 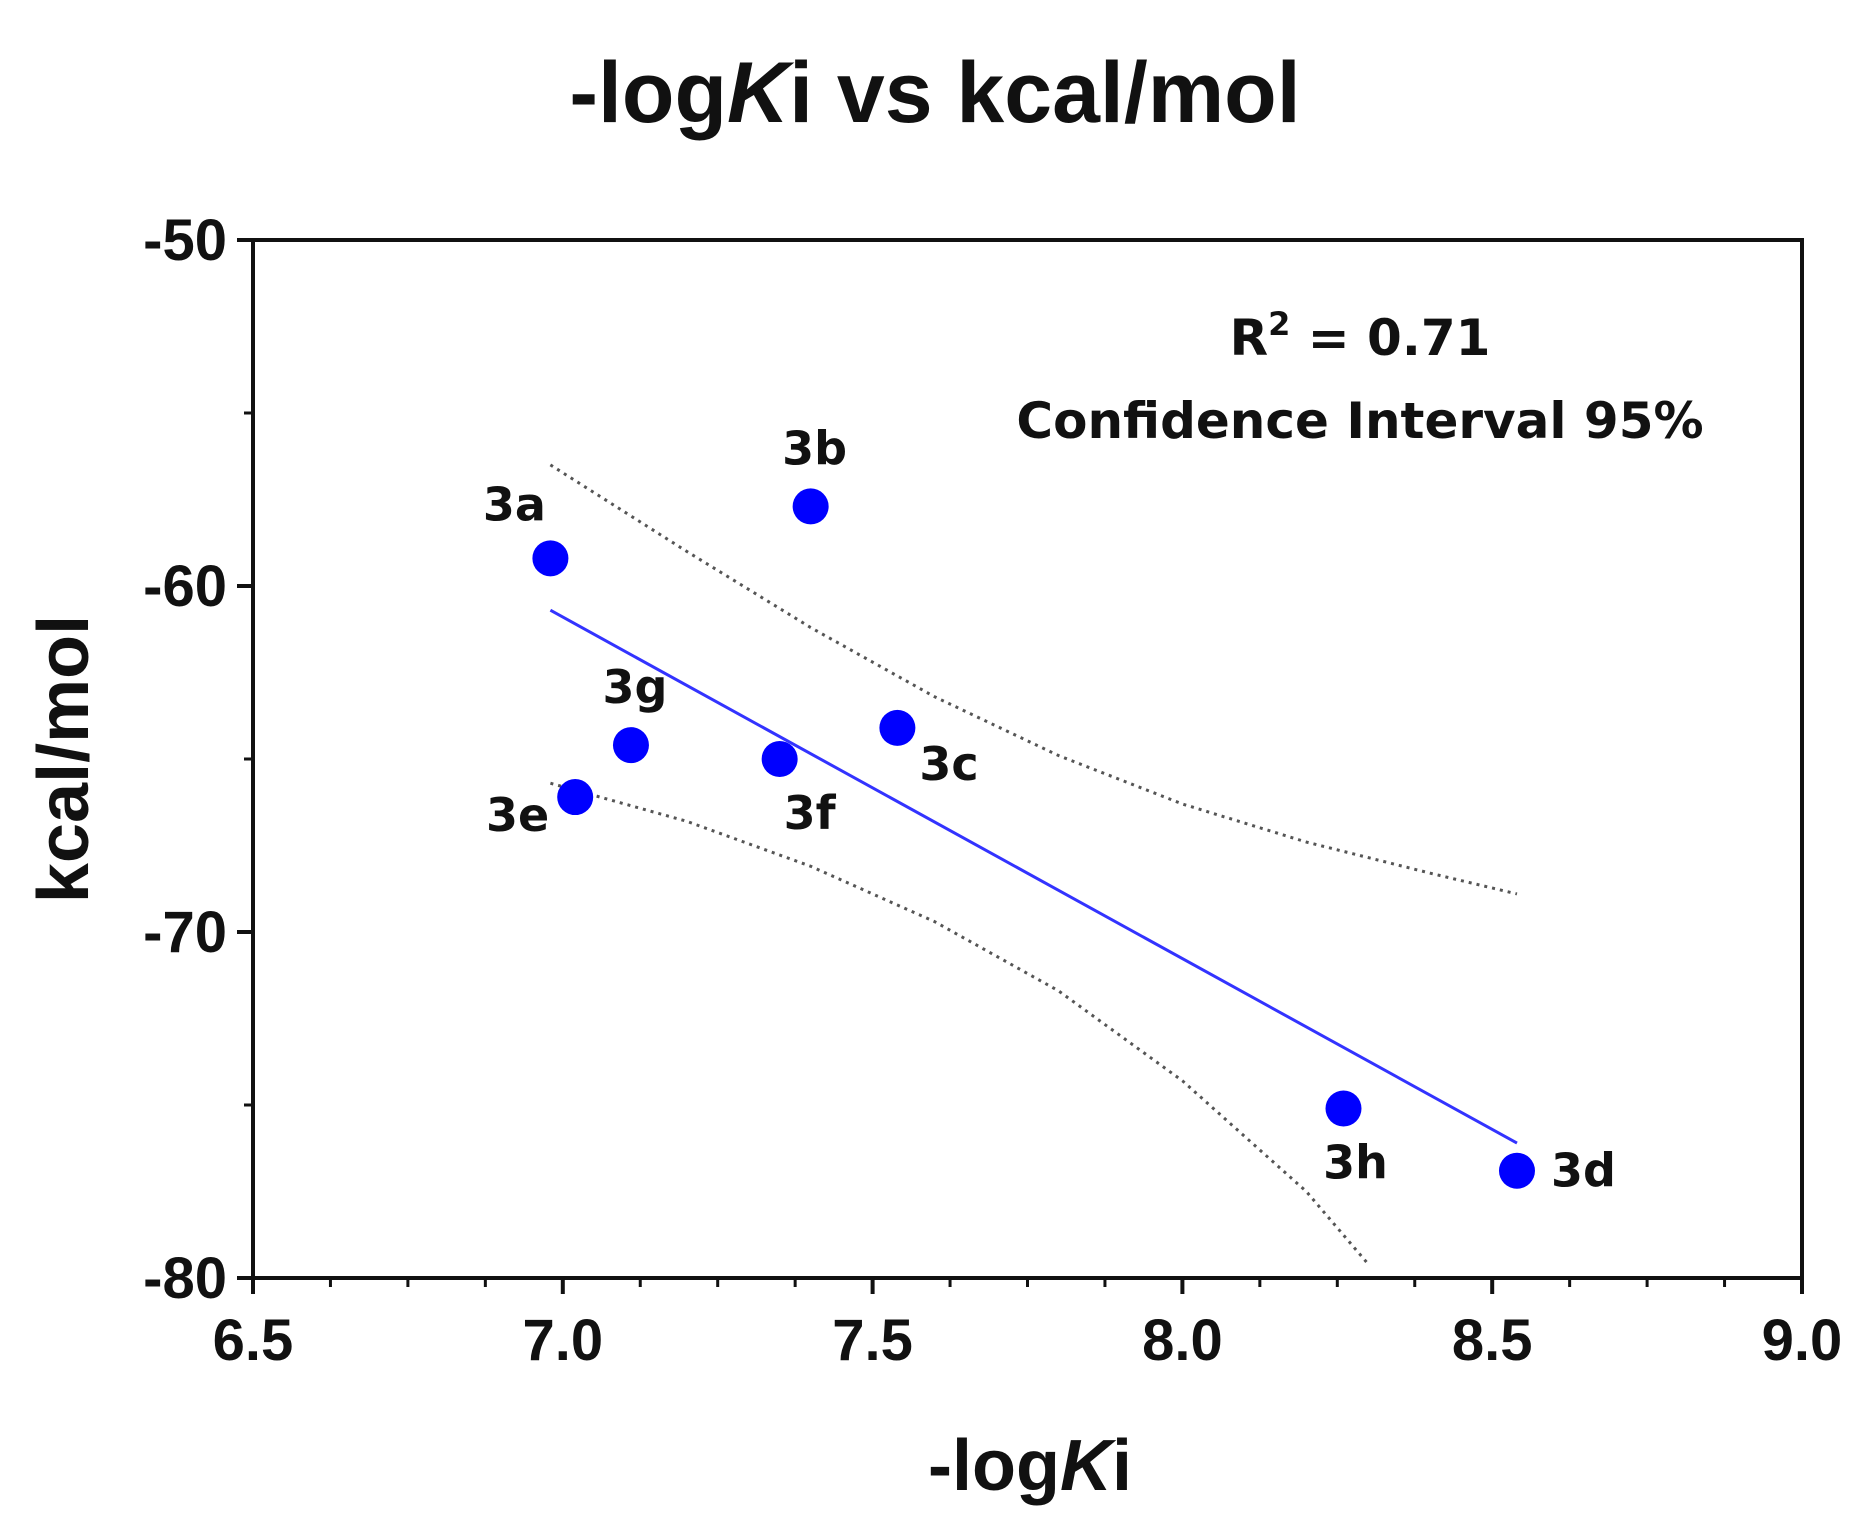 I want to click on y-axis-label: kcal/mol, so click(x=64, y=759).